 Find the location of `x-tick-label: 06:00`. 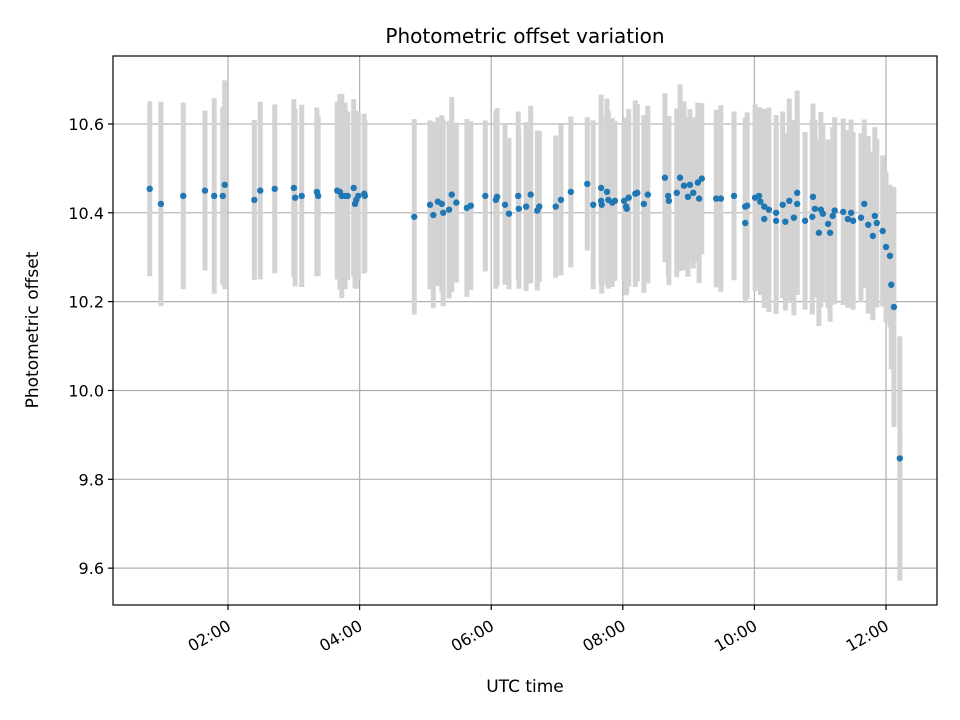

x-tick-label: 06:00 is located at coordinates (472, 636).